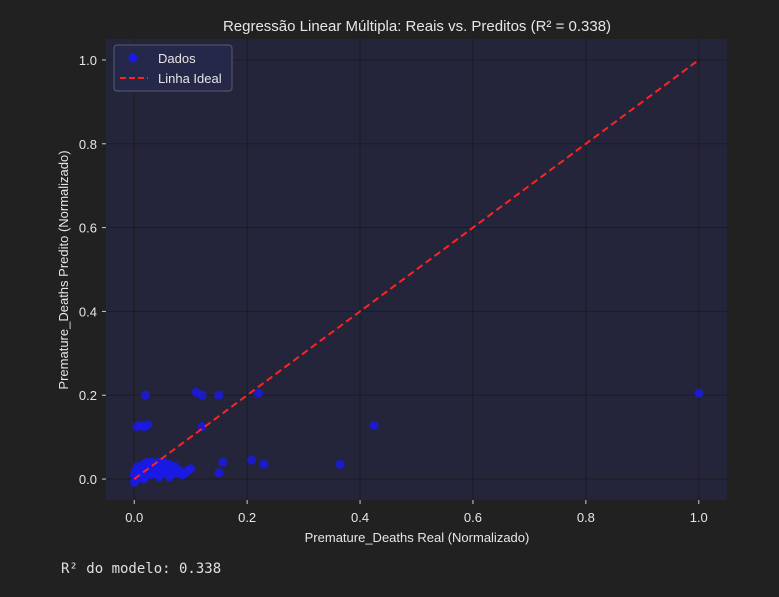 The image size is (779, 597). I want to click on x-axis-label: Premature_Deaths Real (Normalizado), so click(417, 537).